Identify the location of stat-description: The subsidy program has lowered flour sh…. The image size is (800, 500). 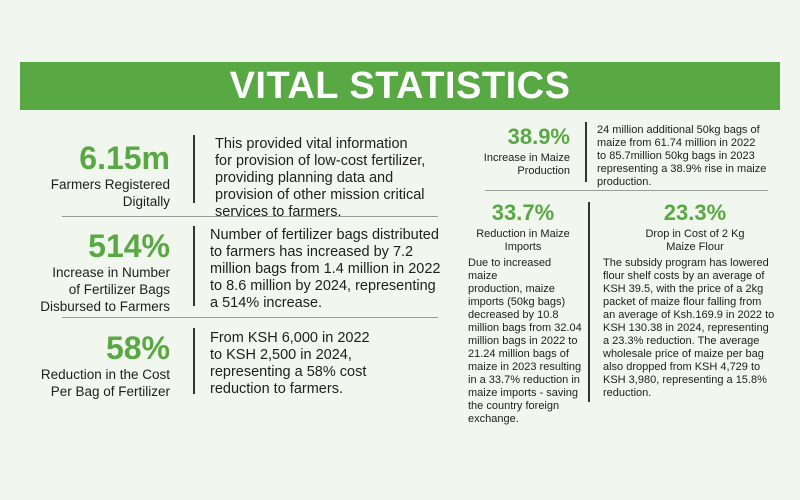
(689, 328).